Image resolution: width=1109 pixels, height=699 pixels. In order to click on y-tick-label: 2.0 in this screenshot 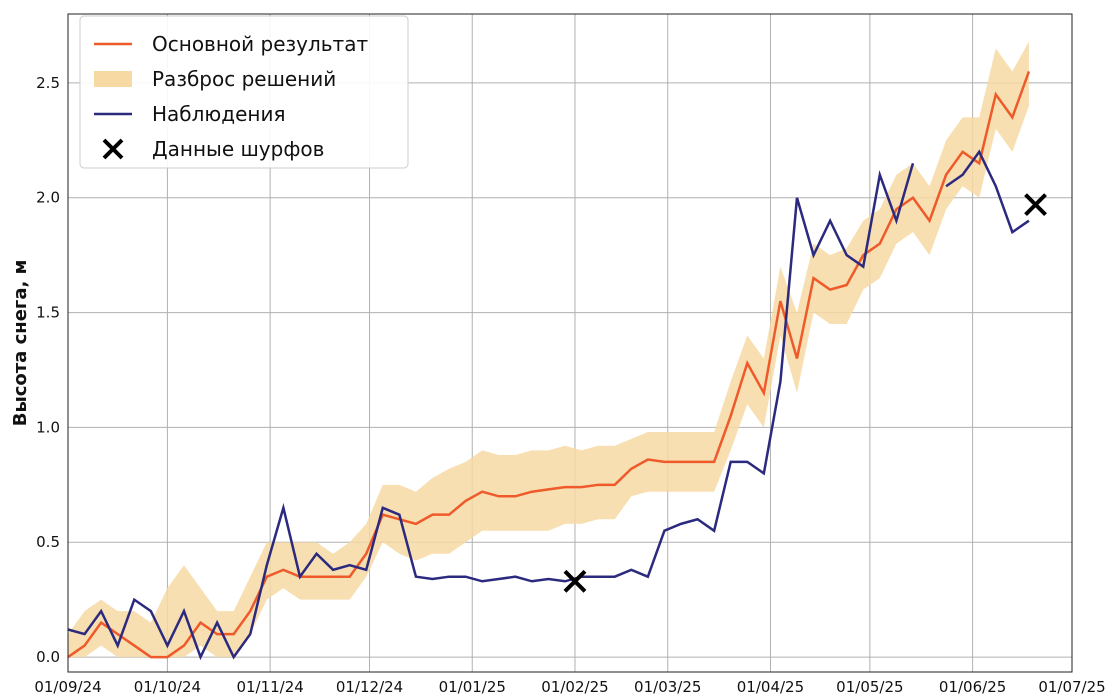, I will do `click(48, 198)`.